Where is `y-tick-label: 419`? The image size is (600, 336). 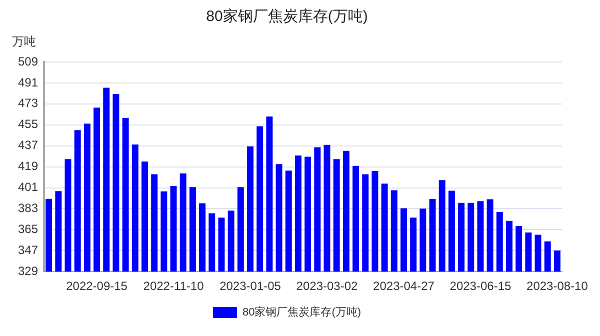
y-tick-label: 419 is located at coordinates (28, 166).